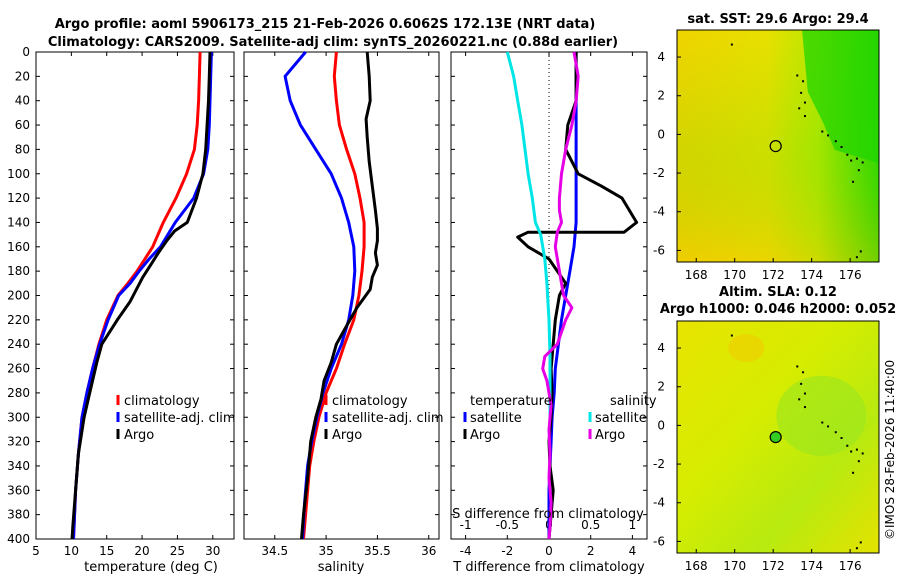 Image resolution: width=900 pixels, height=580 pixels. Describe the element at coordinates (18, 344) in the screenshot. I see `y-tick-label: 240` at that location.